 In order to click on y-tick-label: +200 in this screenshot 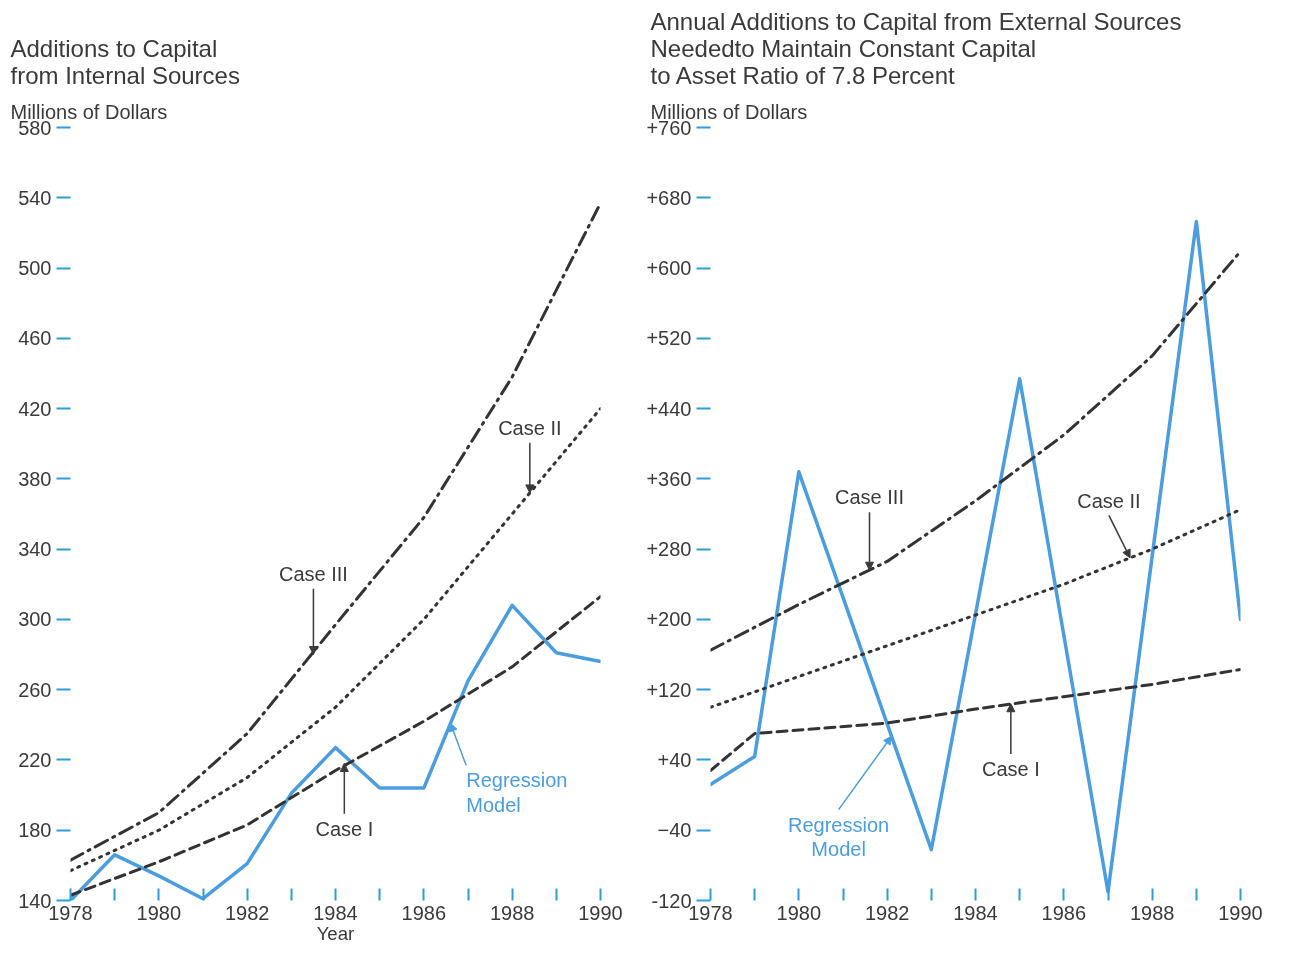, I will do `click(669, 619)`.